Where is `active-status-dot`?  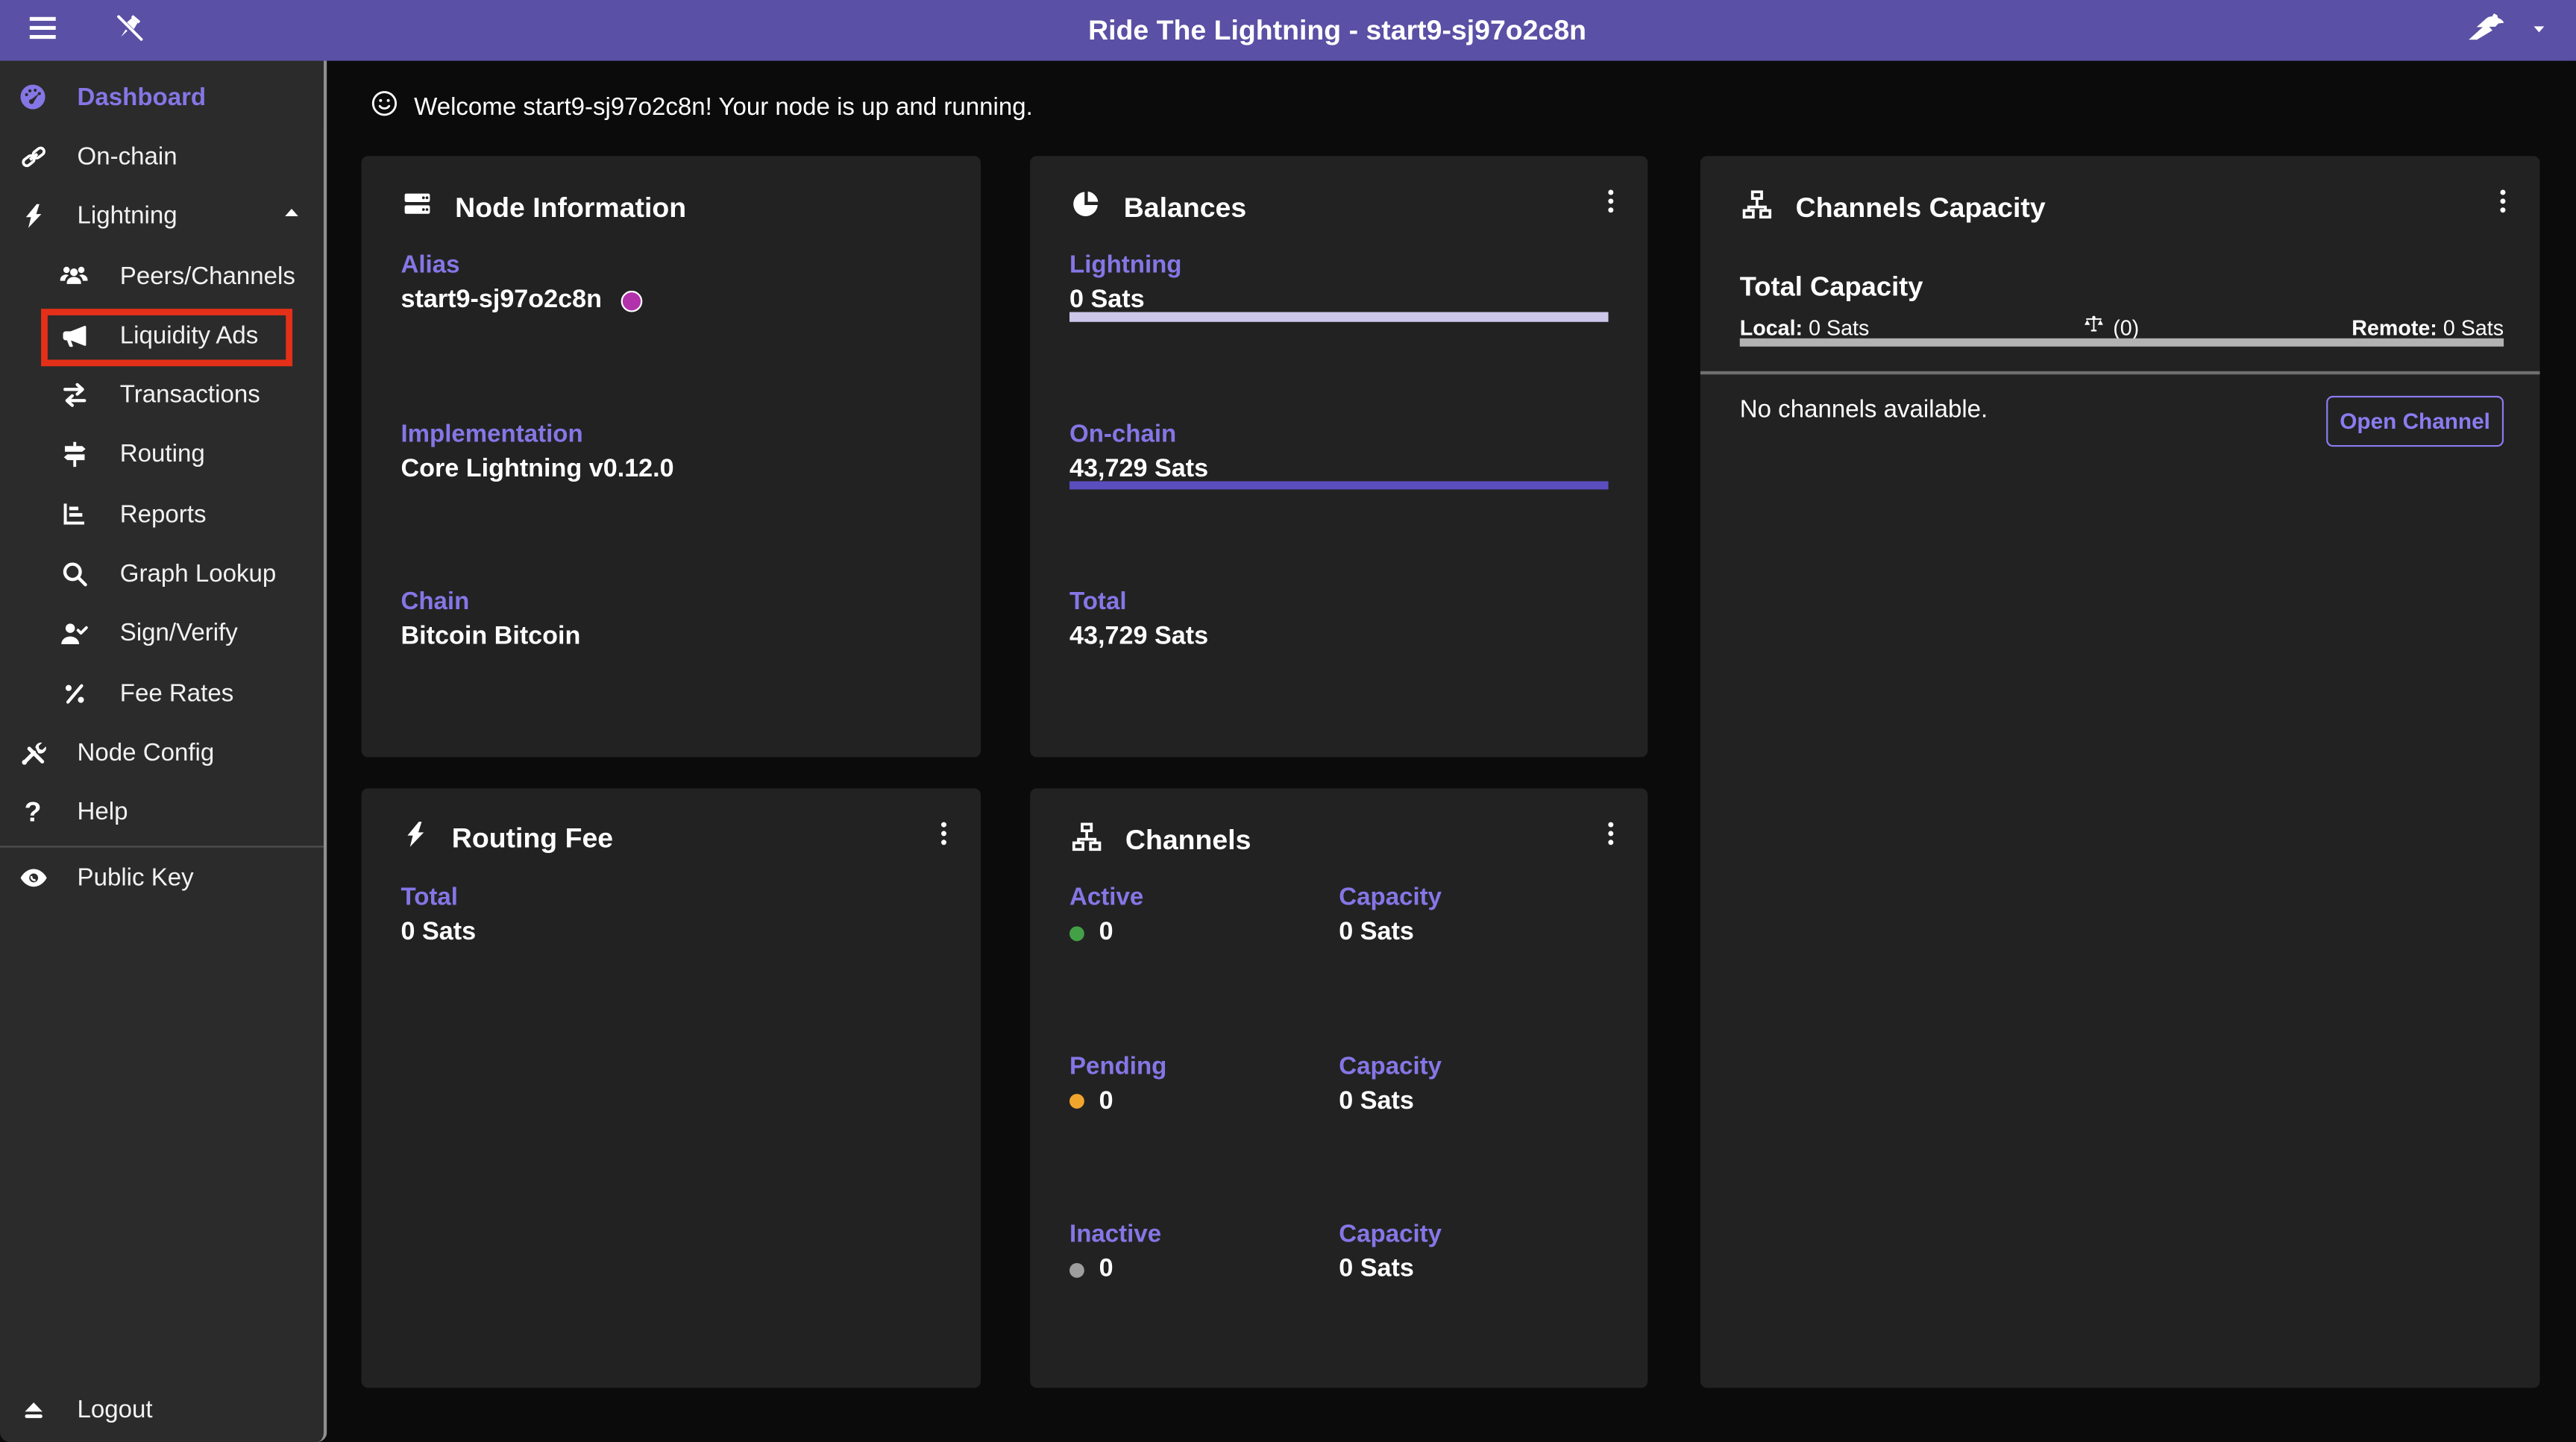
active-status-dot is located at coordinates (1077, 933).